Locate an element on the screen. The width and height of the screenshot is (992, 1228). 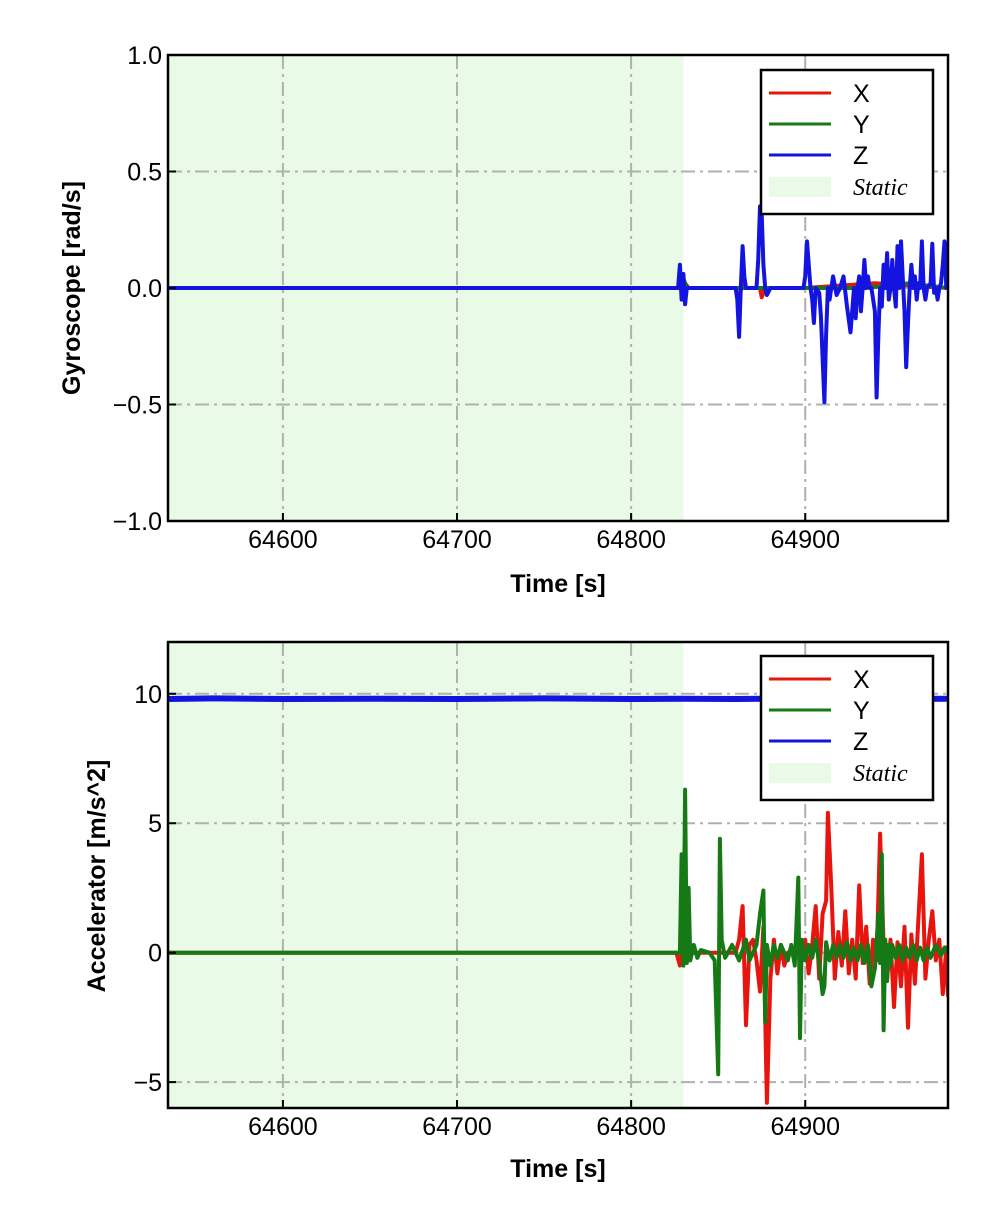
y-axis-label: Accelerator [m/s^2] is located at coordinates (97, 876).